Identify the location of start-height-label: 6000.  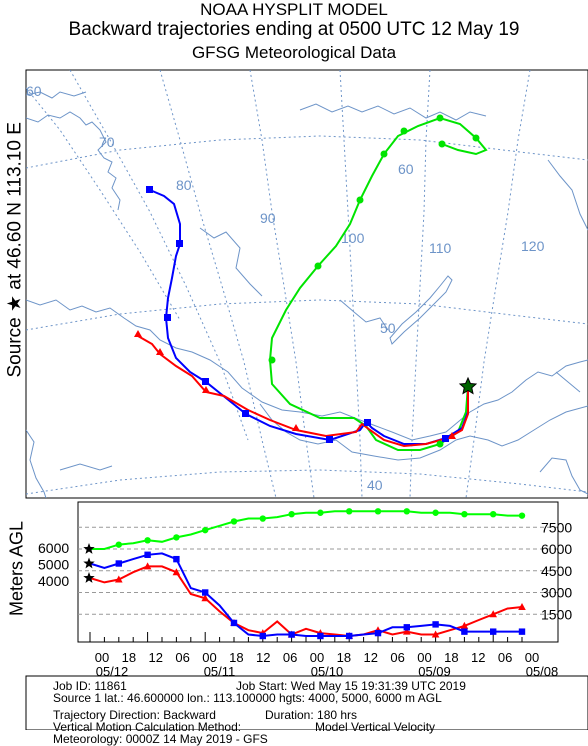
(53, 548).